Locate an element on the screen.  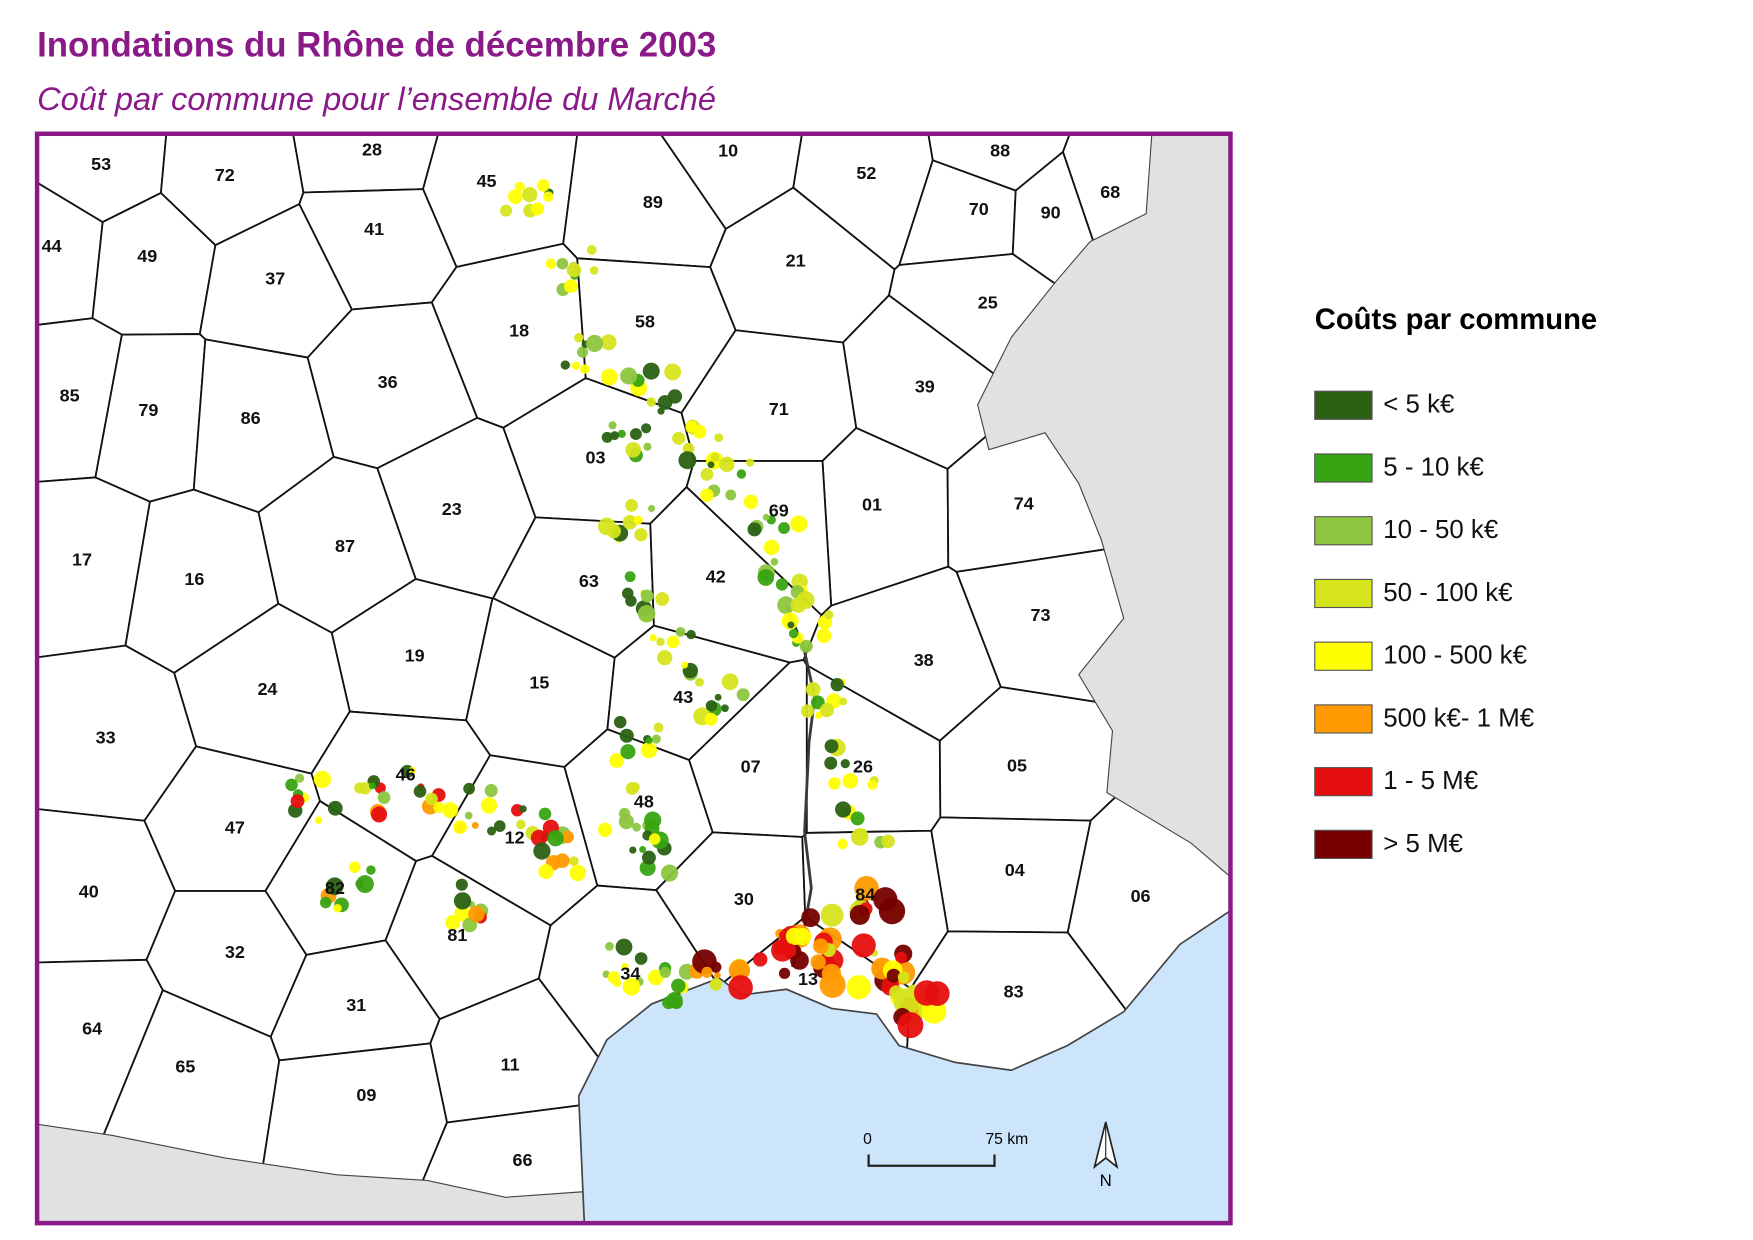
department-label: 11 is located at coordinates (510, 1064).